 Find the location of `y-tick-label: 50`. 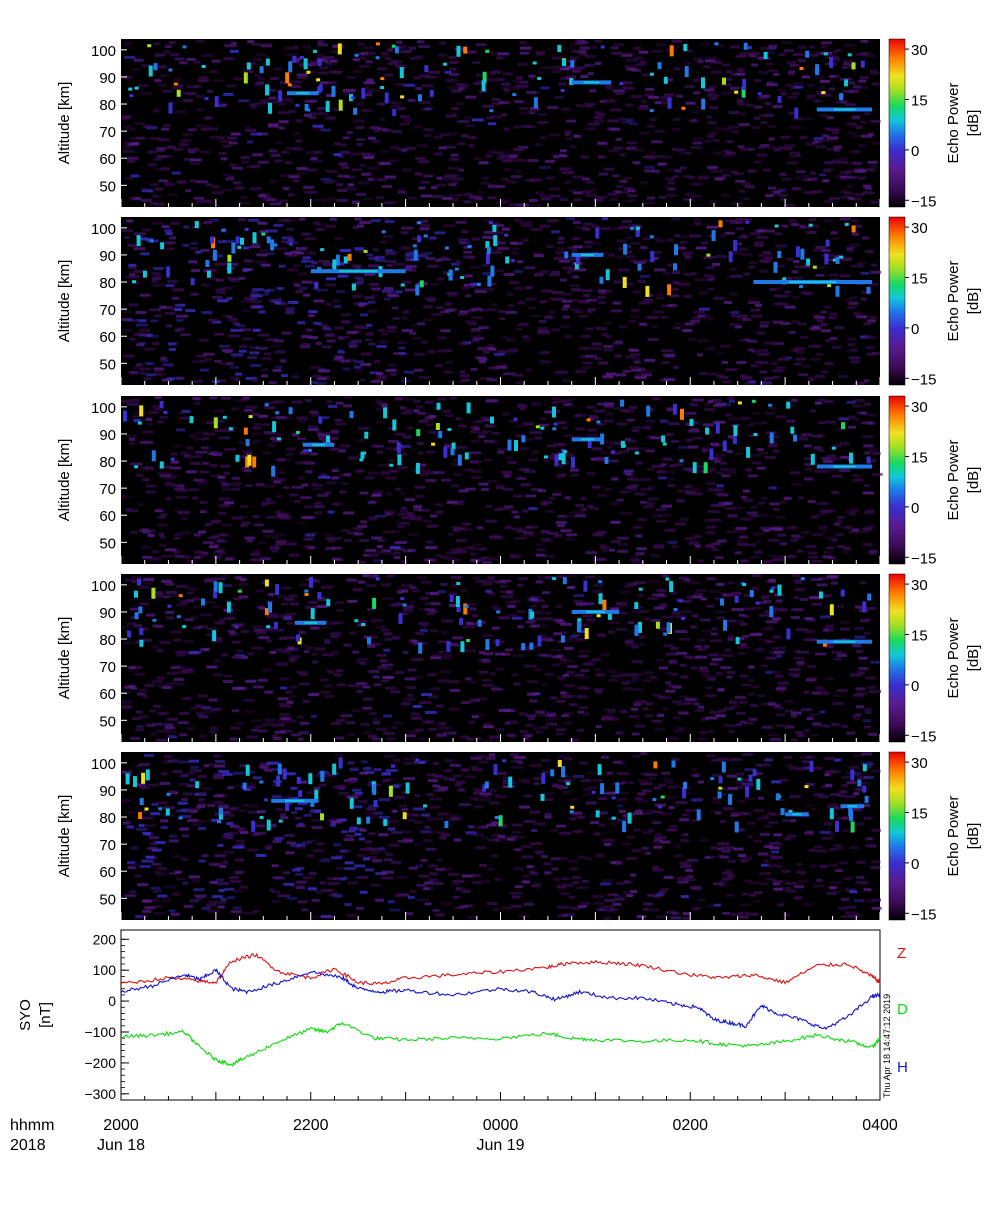

y-tick-label: 50 is located at coordinates (107, 186).